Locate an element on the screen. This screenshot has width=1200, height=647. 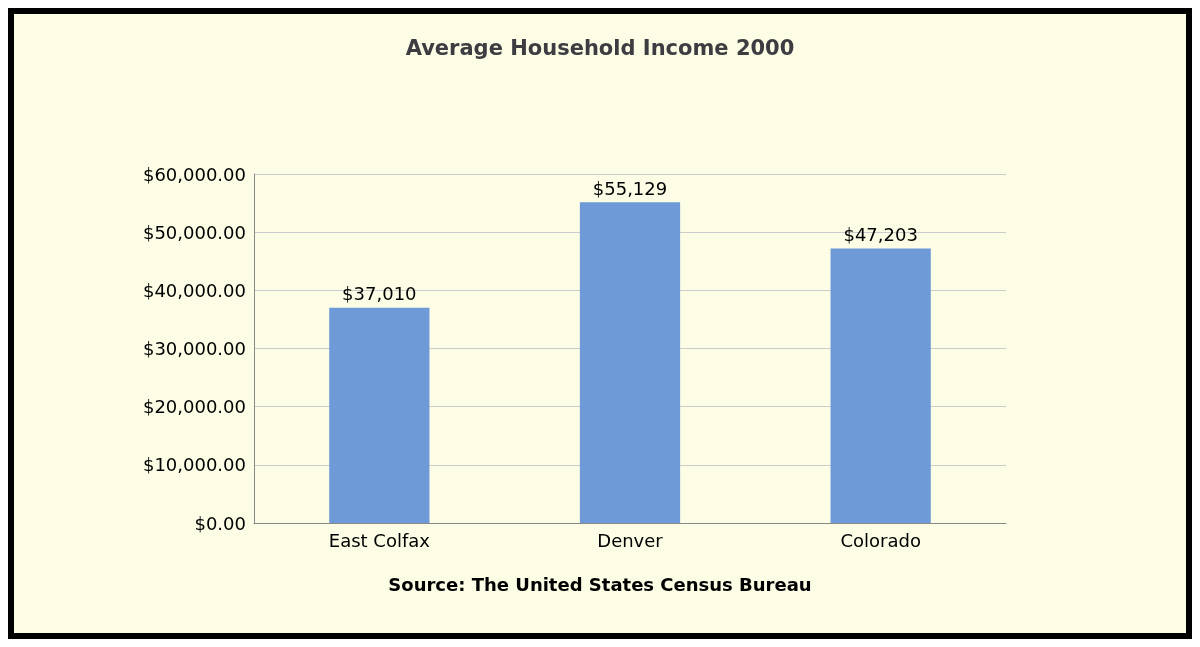
data-label: $47,203 is located at coordinates (880, 234).